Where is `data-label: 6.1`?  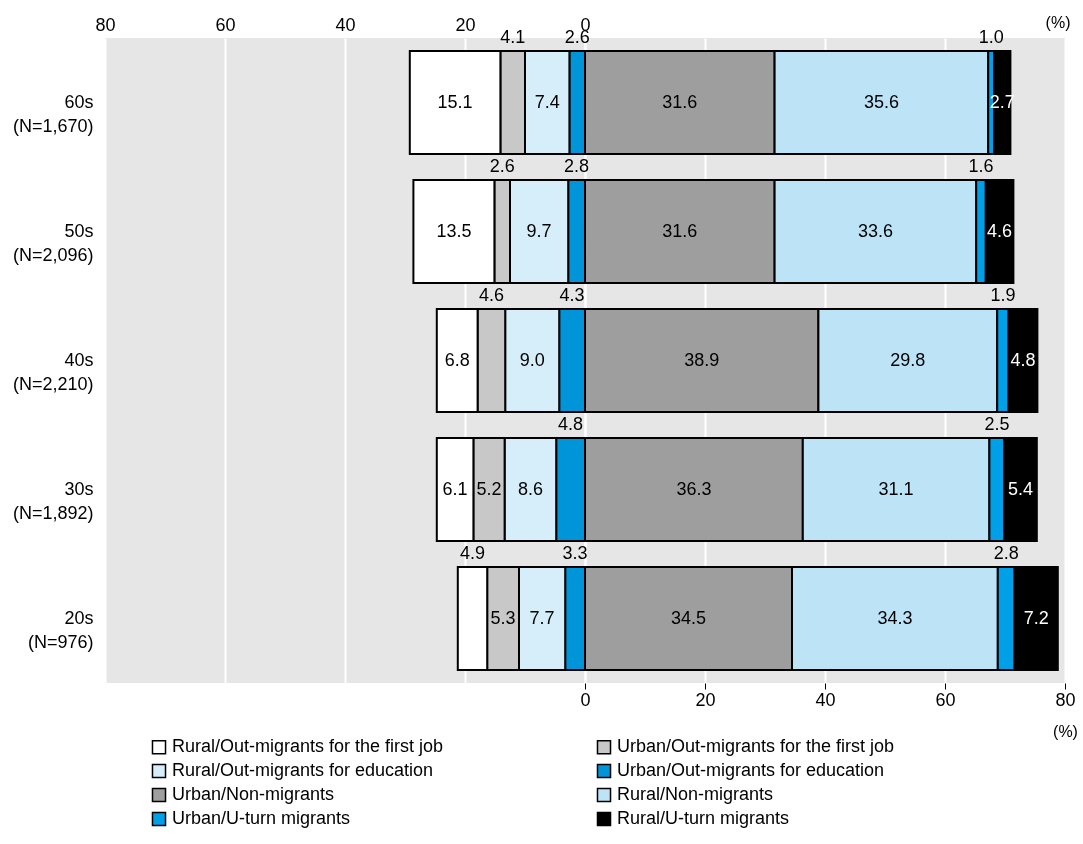
data-label: 6.1 is located at coordinates (455, 488).